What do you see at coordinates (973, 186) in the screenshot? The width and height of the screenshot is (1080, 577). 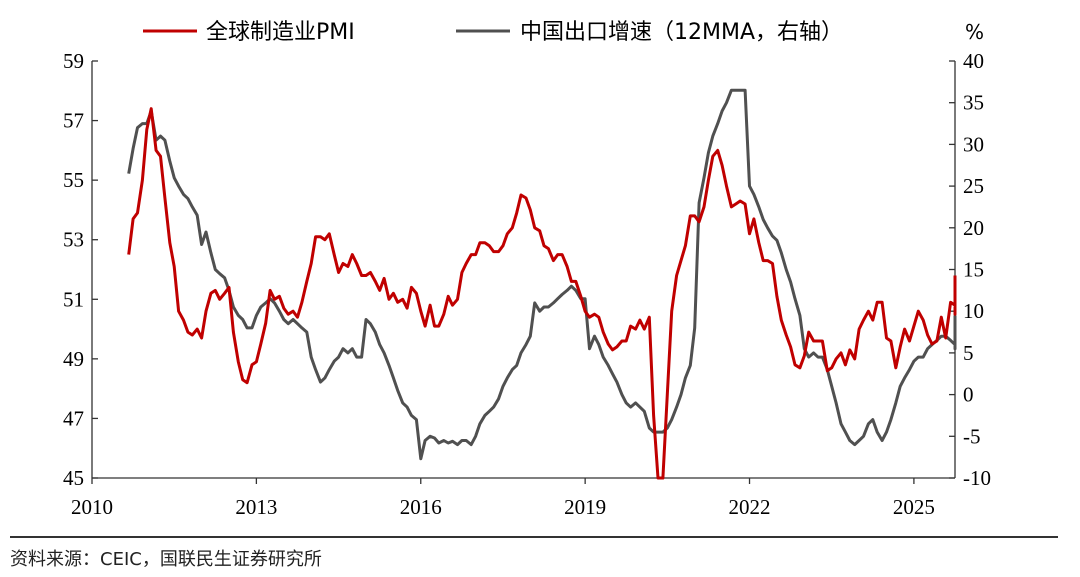 I see `right-tick-label: 25` at bounding box center [973, 186].